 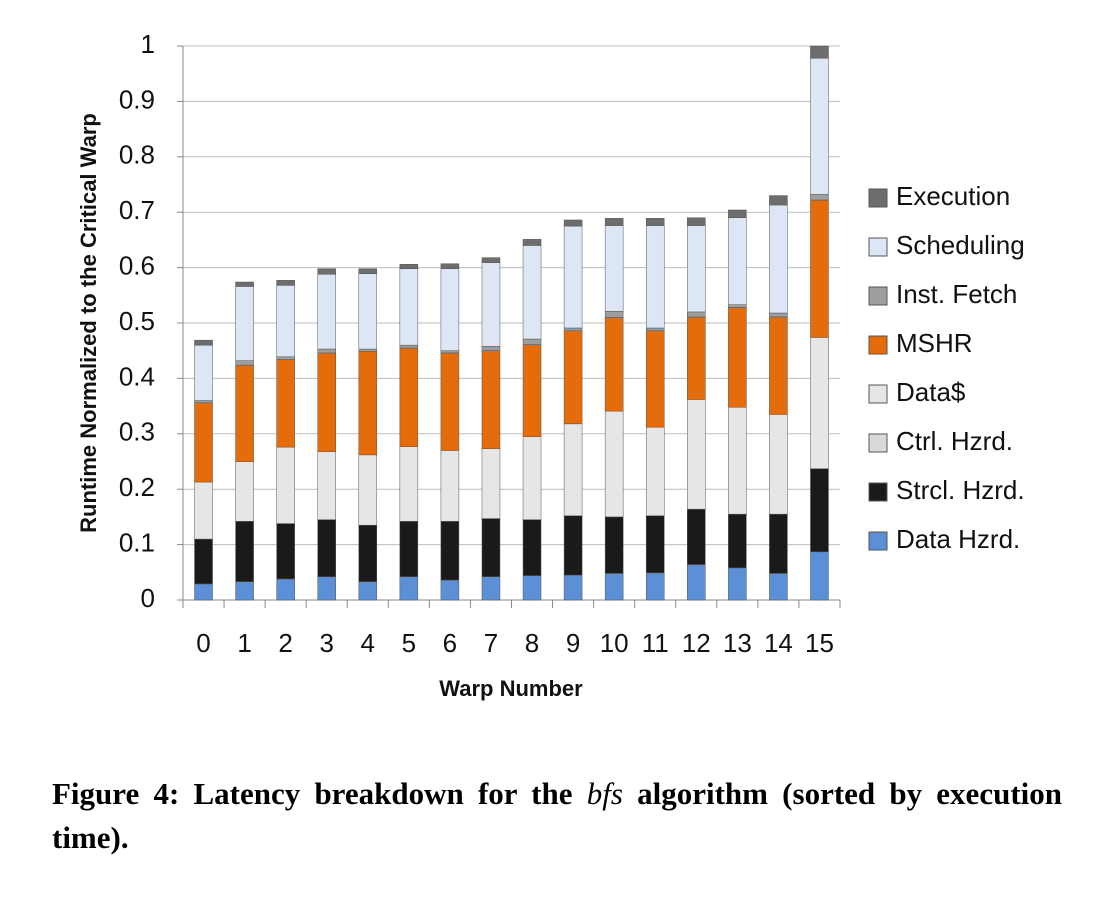 I want to click on caption-italic: bfs, so click(x=604, y=793).